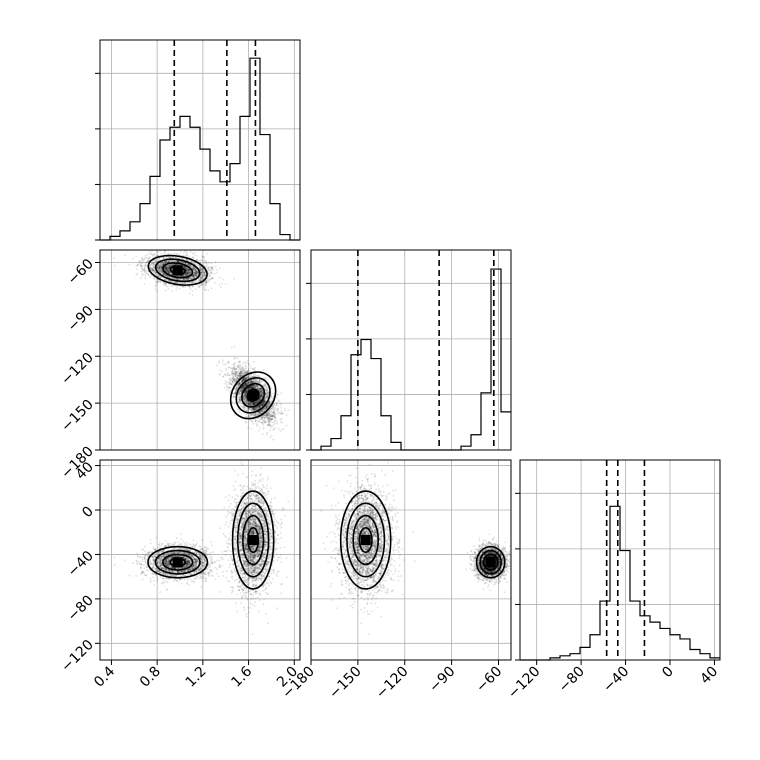  I want to click on x-tick-label: 0, so click(668, 673).